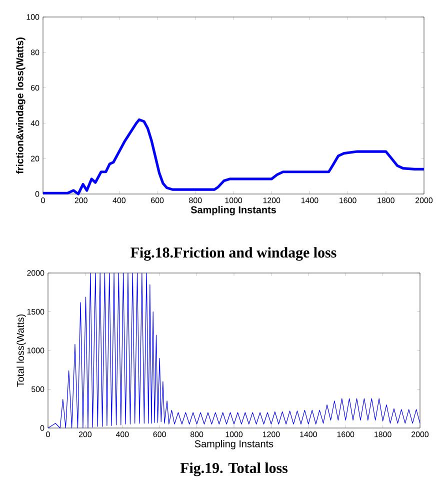 The image size is (438, 488). I want to click on caption: Fig.18.Friction and windage loss, so click(233, 254).